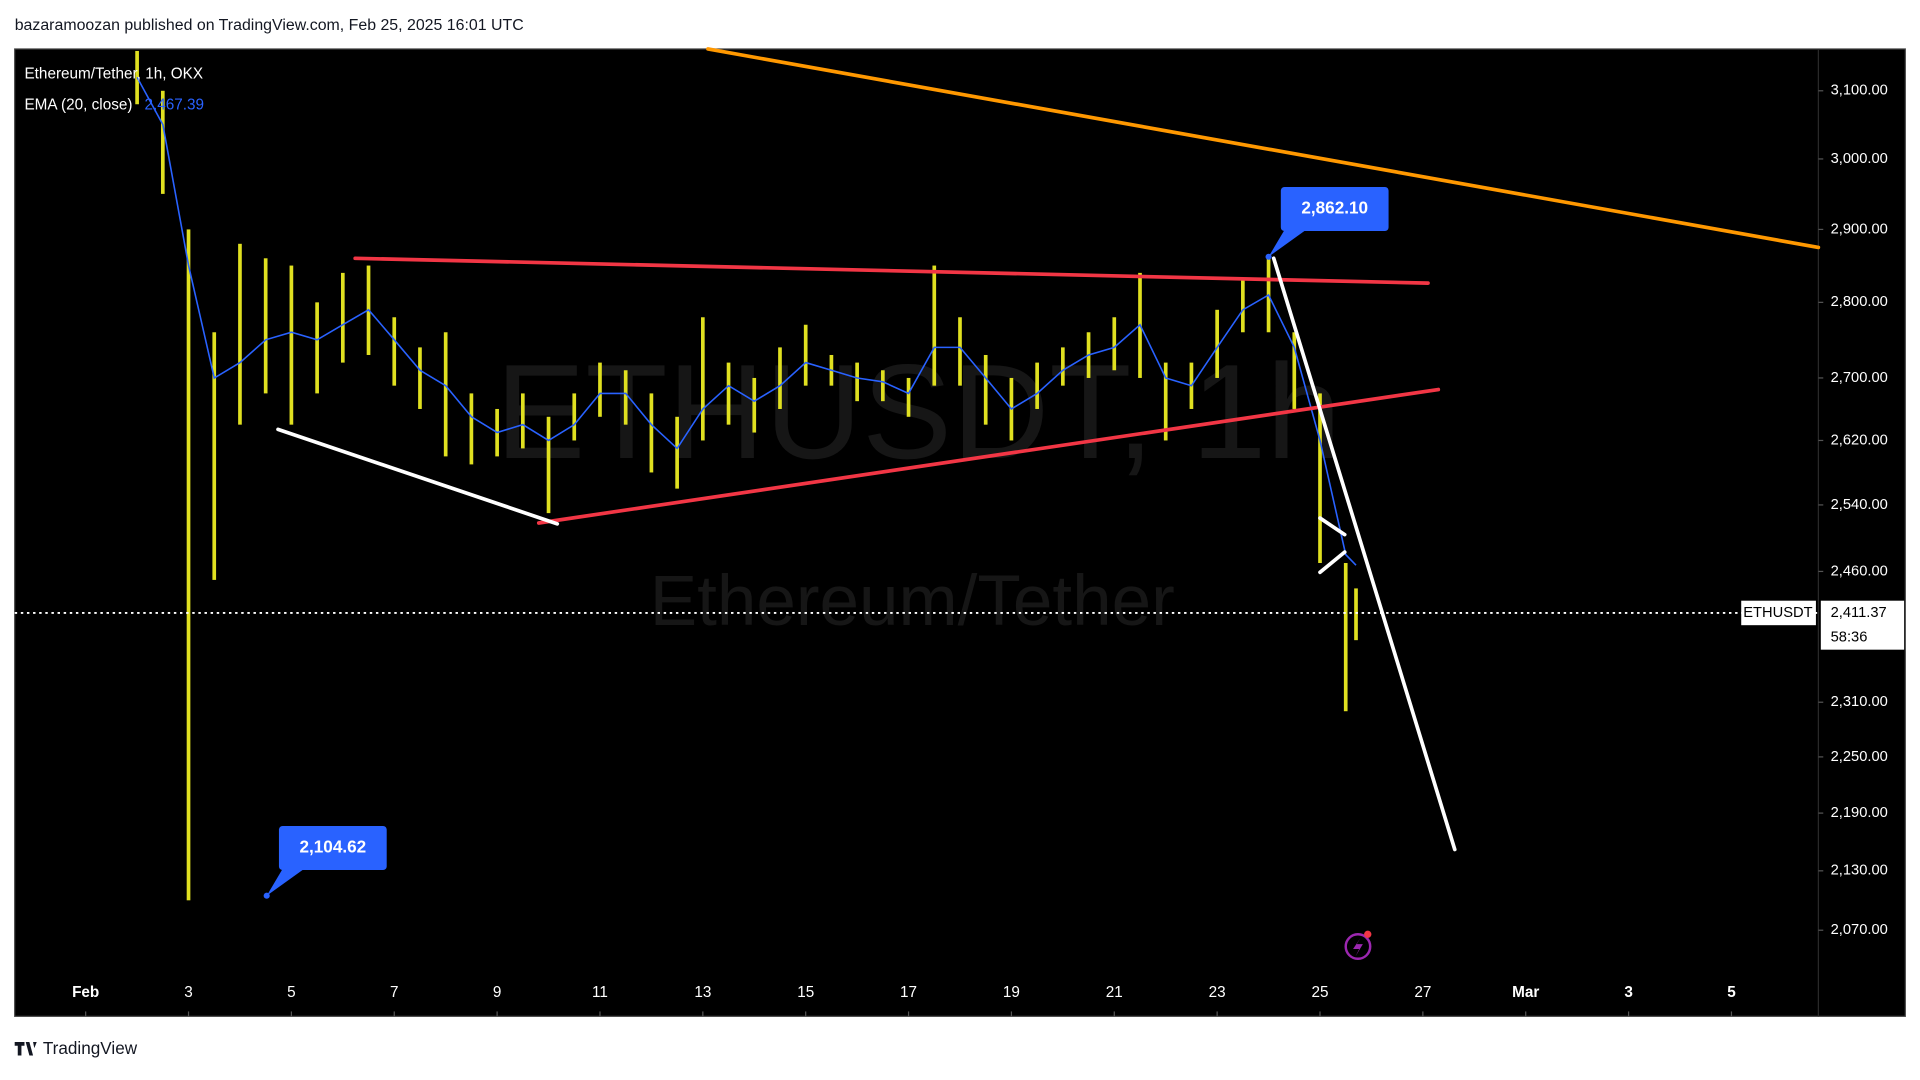  What do you see at coordinates (497, 992) in the screenshot?
I see `x-tick-label: 9` at bounding box center [497, 992].